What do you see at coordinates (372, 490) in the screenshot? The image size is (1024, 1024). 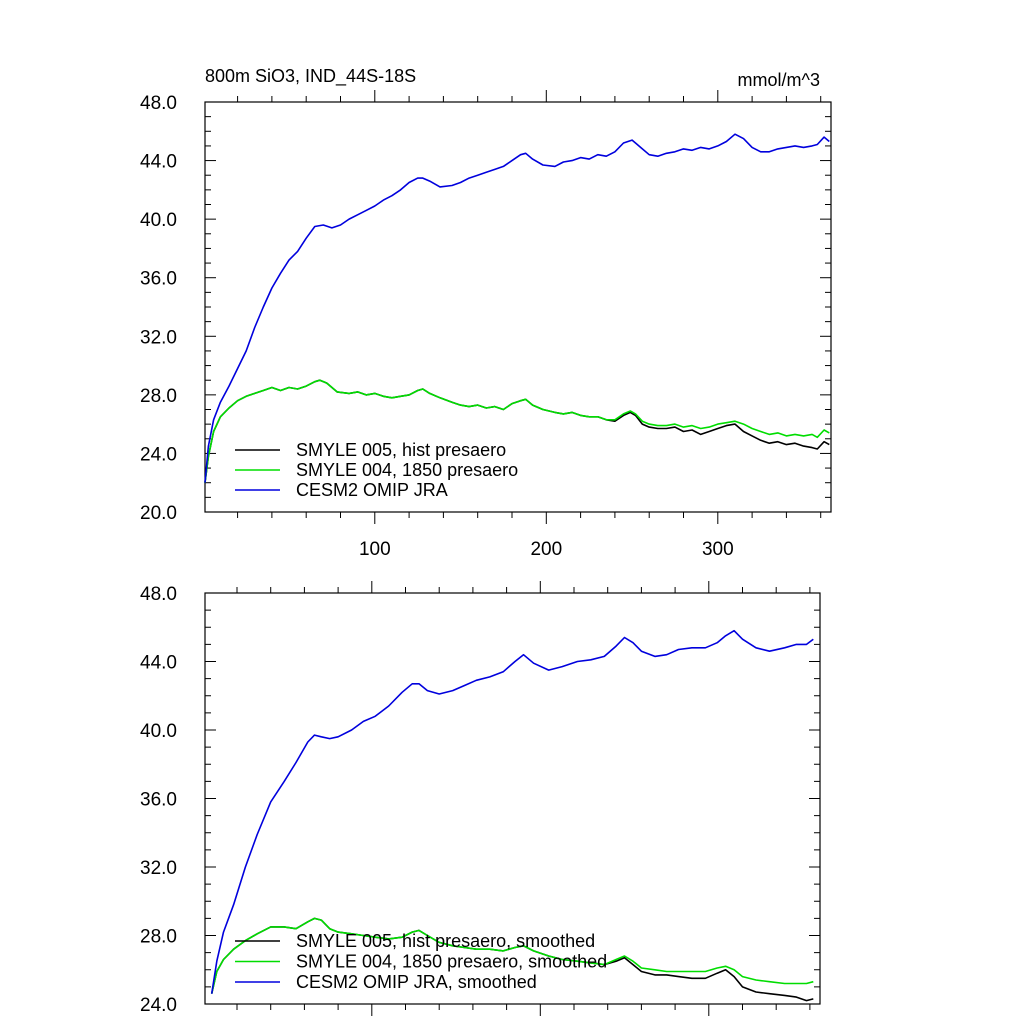 I see `legend-label: CESM2 OMIP JRA` at bounding box center [372, 490].